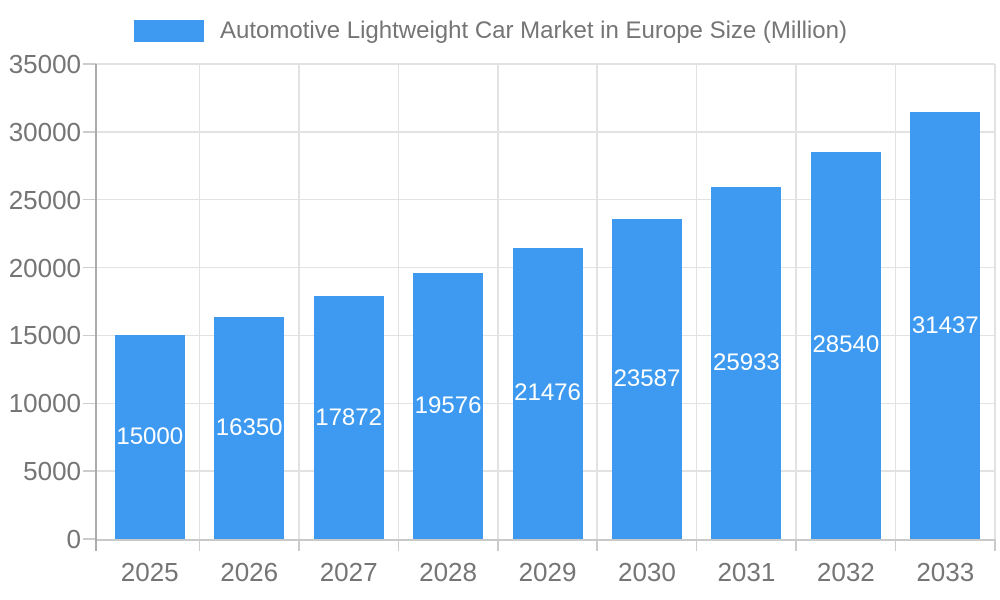 This screenshot has height=600, width=1000. I want to click on x-tick-label: 2028, so click(448, 572).